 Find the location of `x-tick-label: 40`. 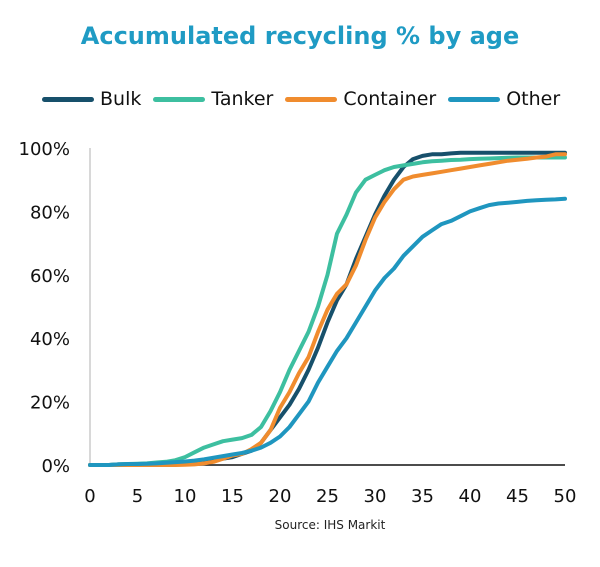

x-tick-label: 40 is located at coordinates (470, 496).